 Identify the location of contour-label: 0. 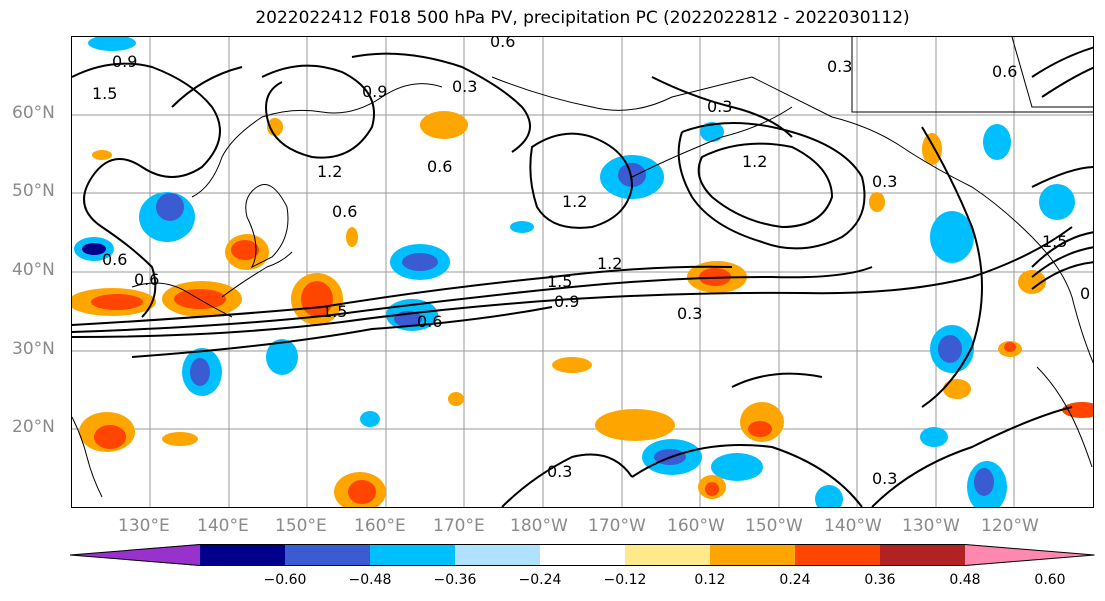
(1085, 293).